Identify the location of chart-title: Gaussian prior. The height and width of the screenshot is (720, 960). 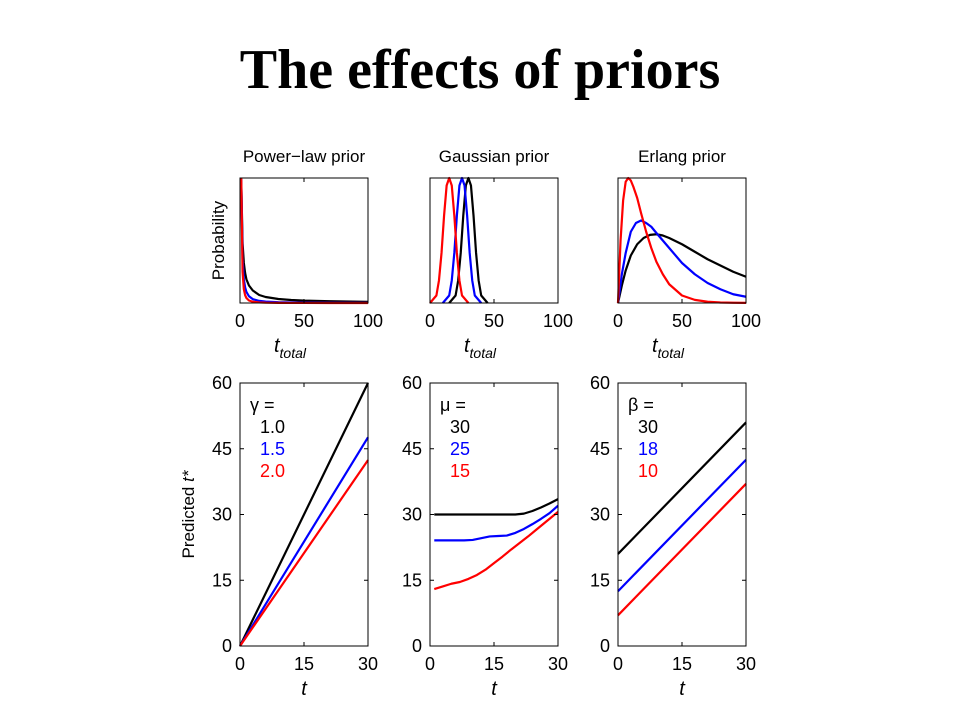
(494, 156).